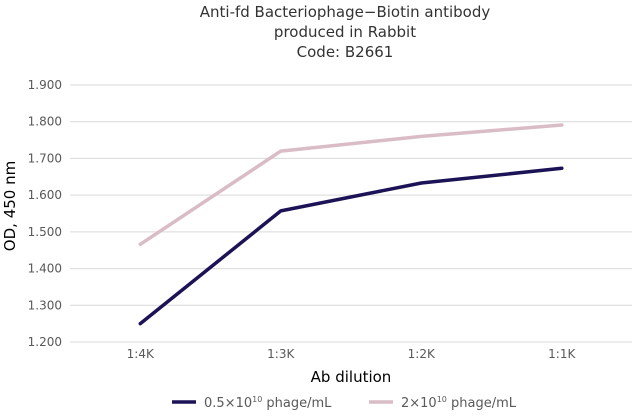  I want to click on y-axis-ticks: 1.200 1.300 1.400 1.500 1.600 1.700 1.800 1.900, so click(45, 213).